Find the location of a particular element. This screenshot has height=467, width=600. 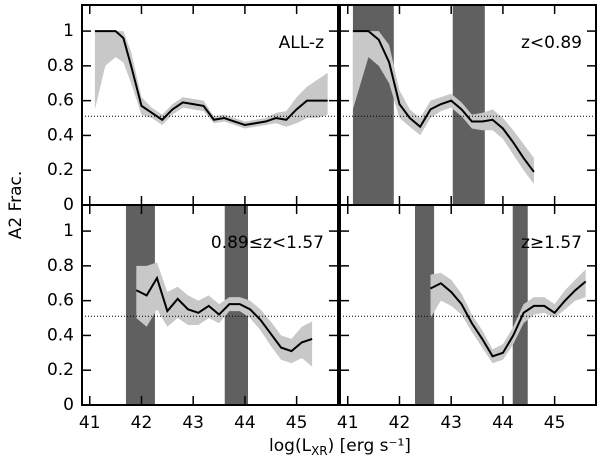

y-axis-label: A2 Frac. is located at coordinates (16, 205).